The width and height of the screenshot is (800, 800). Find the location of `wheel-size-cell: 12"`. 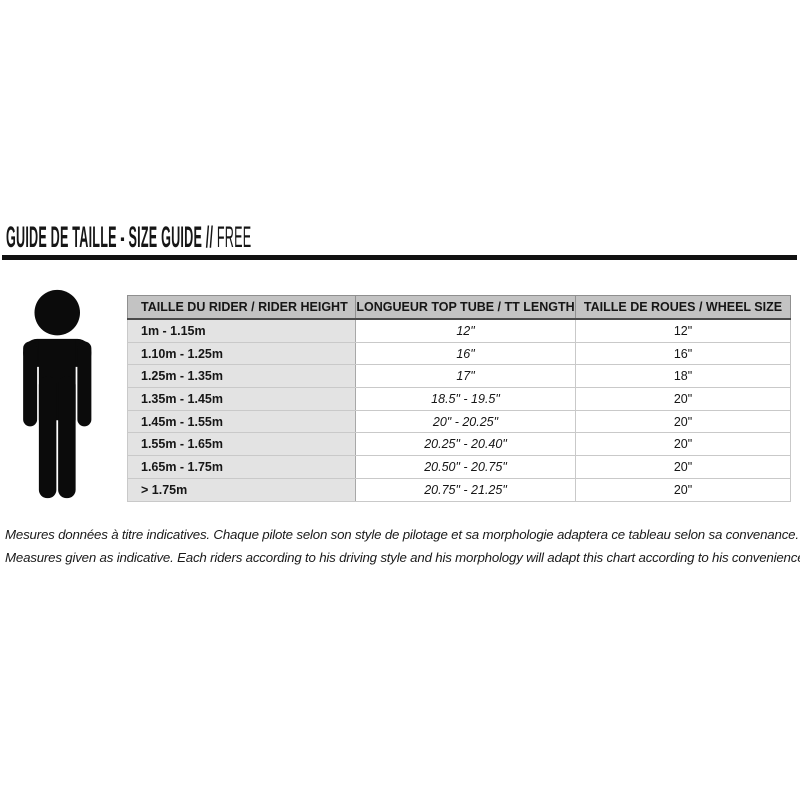

wheel-size-cell: 12" is located at coordinates (683, 330).